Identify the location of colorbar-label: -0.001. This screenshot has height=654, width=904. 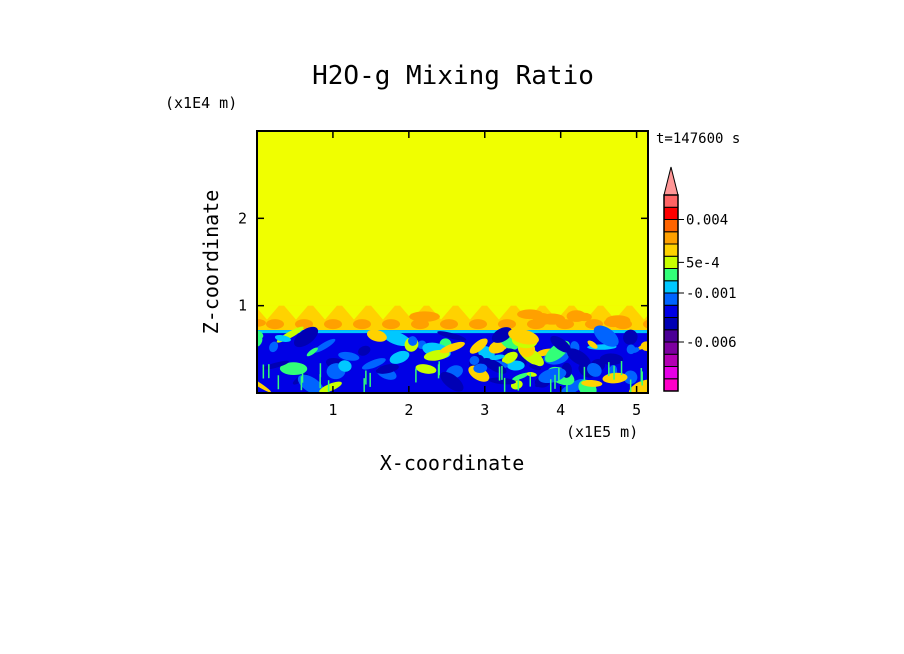
(711, 294).